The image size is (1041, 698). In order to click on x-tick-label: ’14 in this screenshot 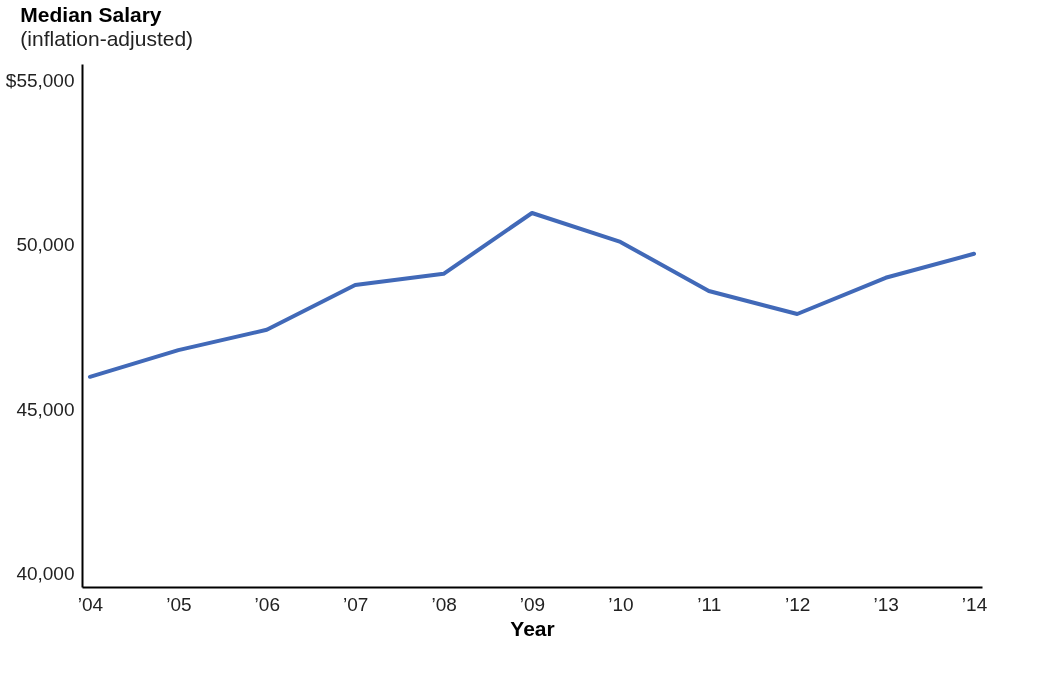, I will do `click(974, 604)`.